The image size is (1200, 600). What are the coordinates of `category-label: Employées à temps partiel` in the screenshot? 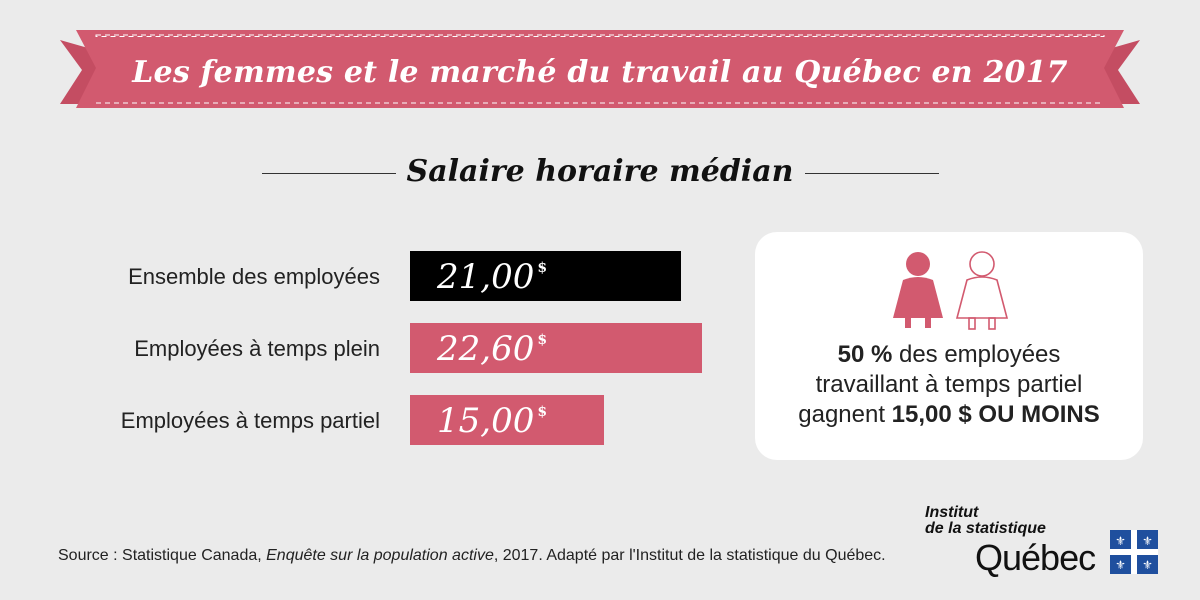 It's located at (250, 420).